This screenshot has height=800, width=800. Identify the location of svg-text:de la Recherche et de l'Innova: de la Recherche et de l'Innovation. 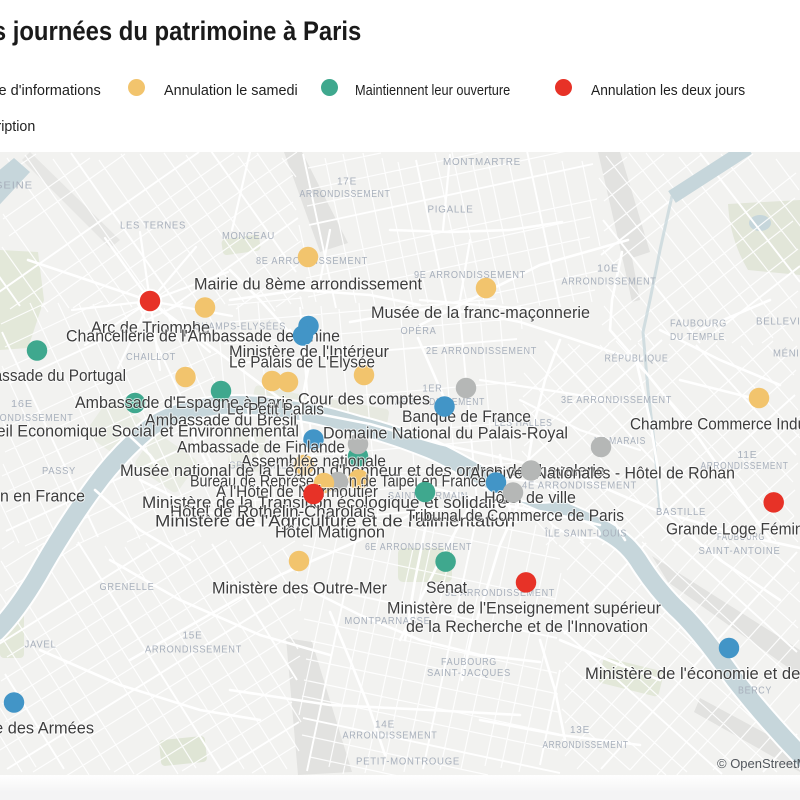
(527, 627).